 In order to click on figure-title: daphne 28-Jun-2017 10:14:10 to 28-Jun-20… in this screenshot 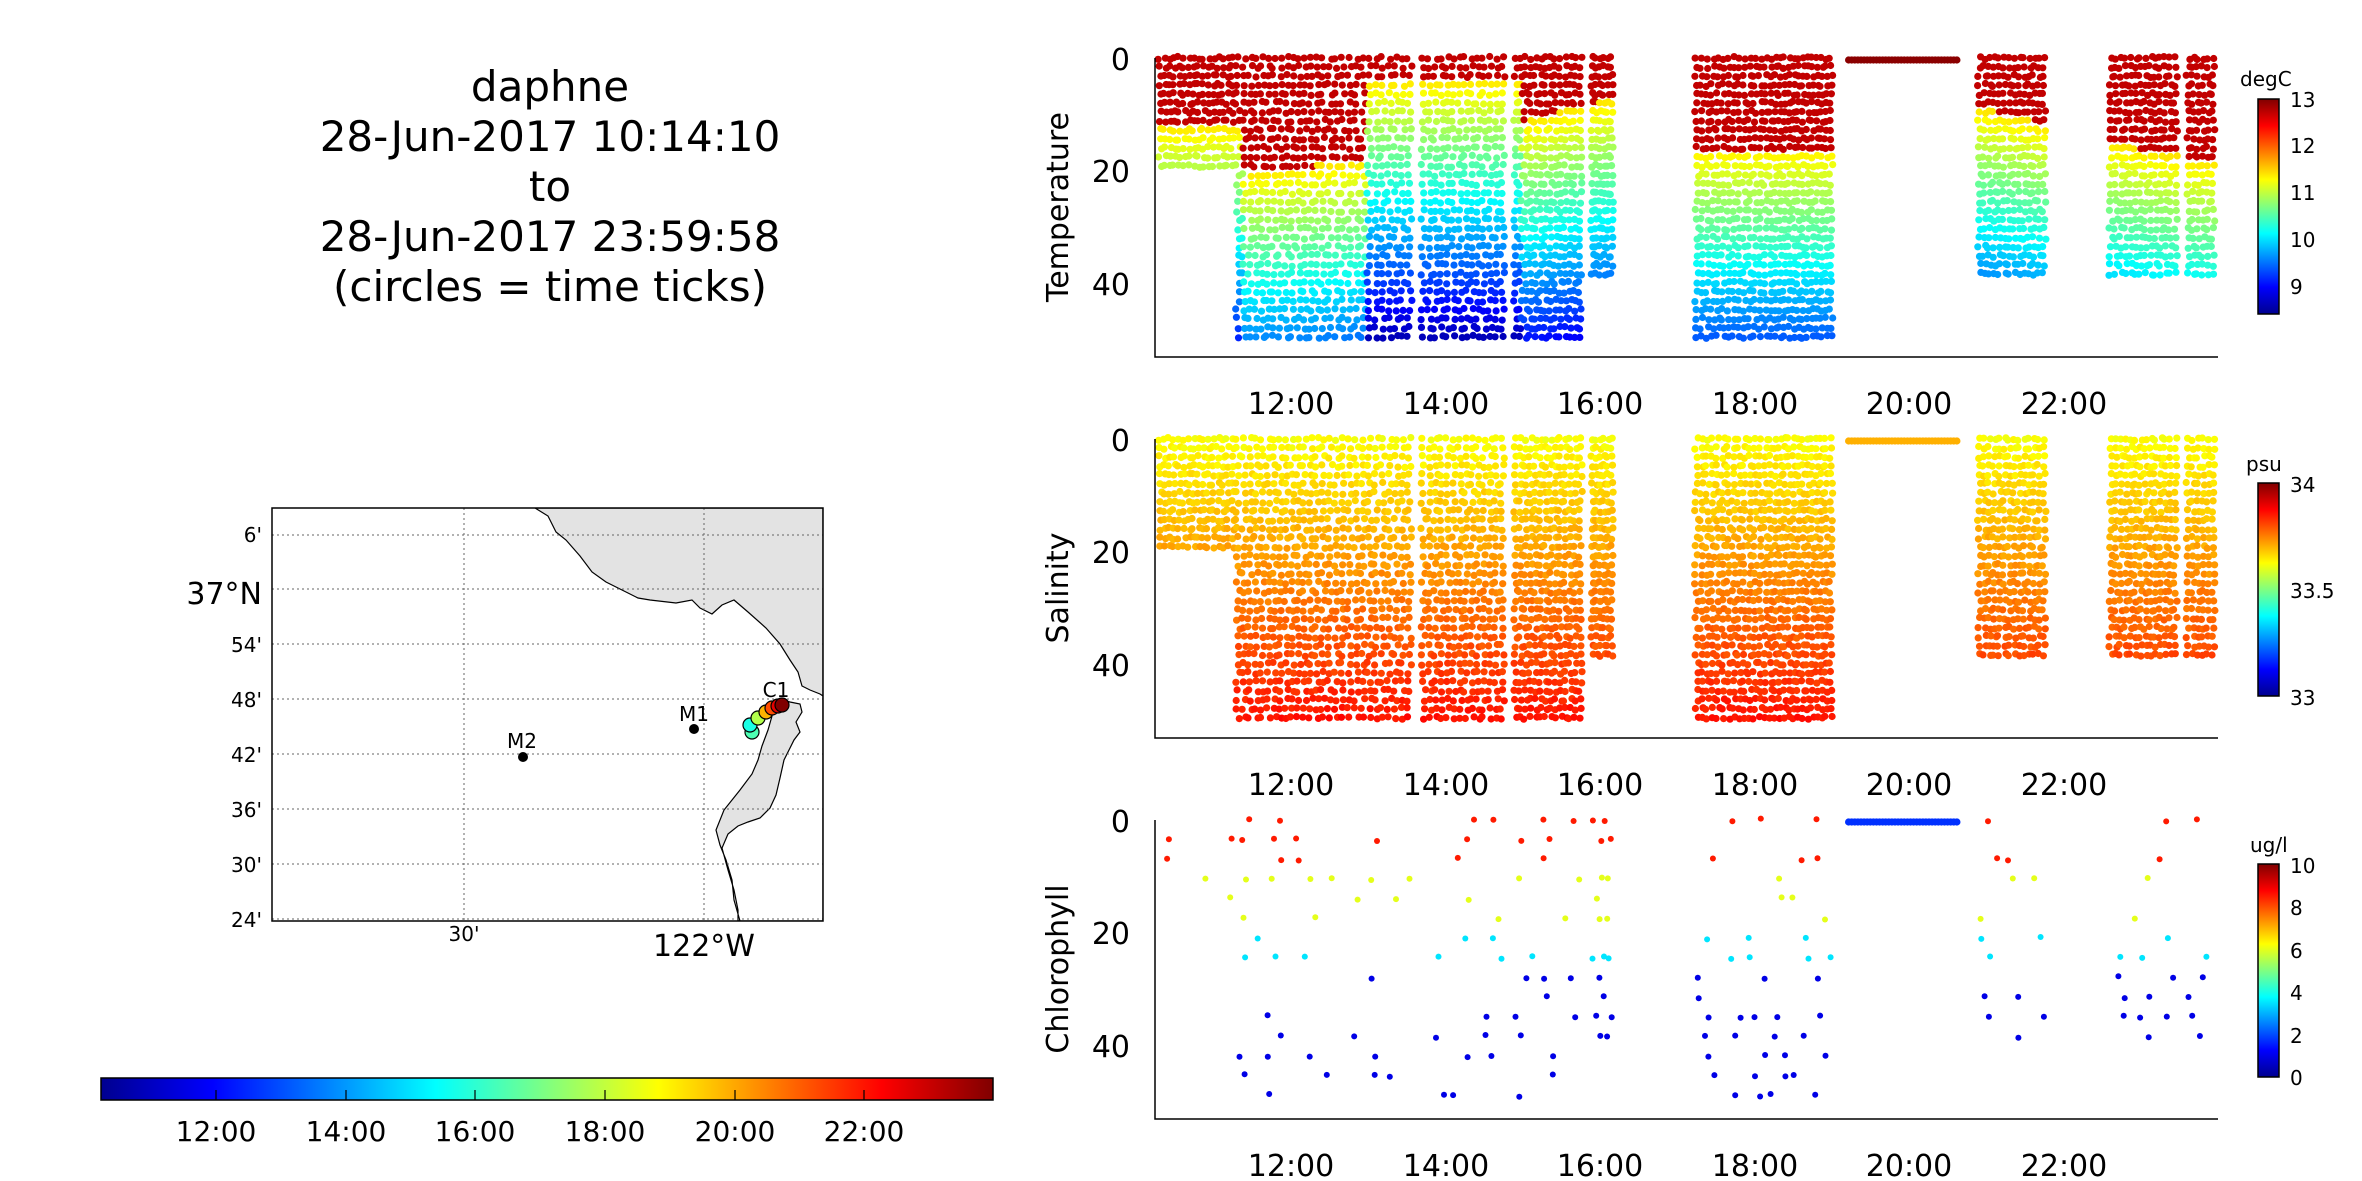, I will do `click(550, 187)`.